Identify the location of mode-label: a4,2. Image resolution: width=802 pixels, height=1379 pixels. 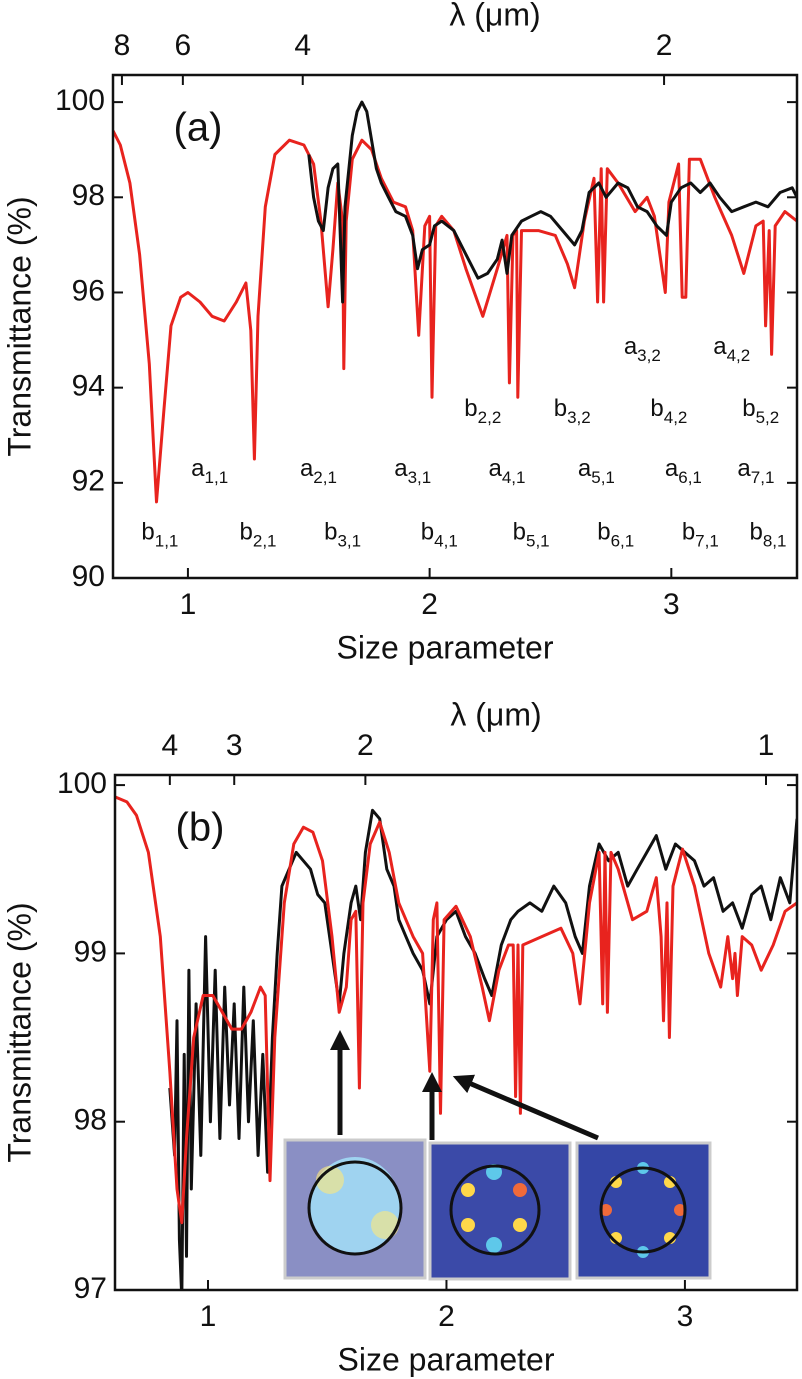
(731, 349).